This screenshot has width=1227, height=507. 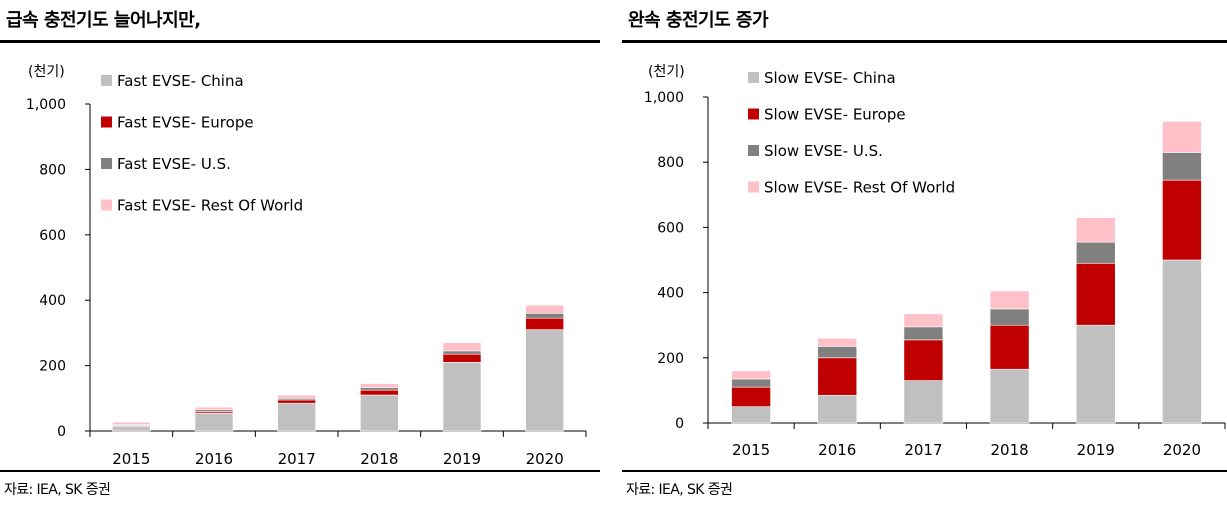 What do you see at coordinates (185, 123) in the screenshot?
I see `legend-label: Fast EVSE- Europe` at bounding box center [185, 123].